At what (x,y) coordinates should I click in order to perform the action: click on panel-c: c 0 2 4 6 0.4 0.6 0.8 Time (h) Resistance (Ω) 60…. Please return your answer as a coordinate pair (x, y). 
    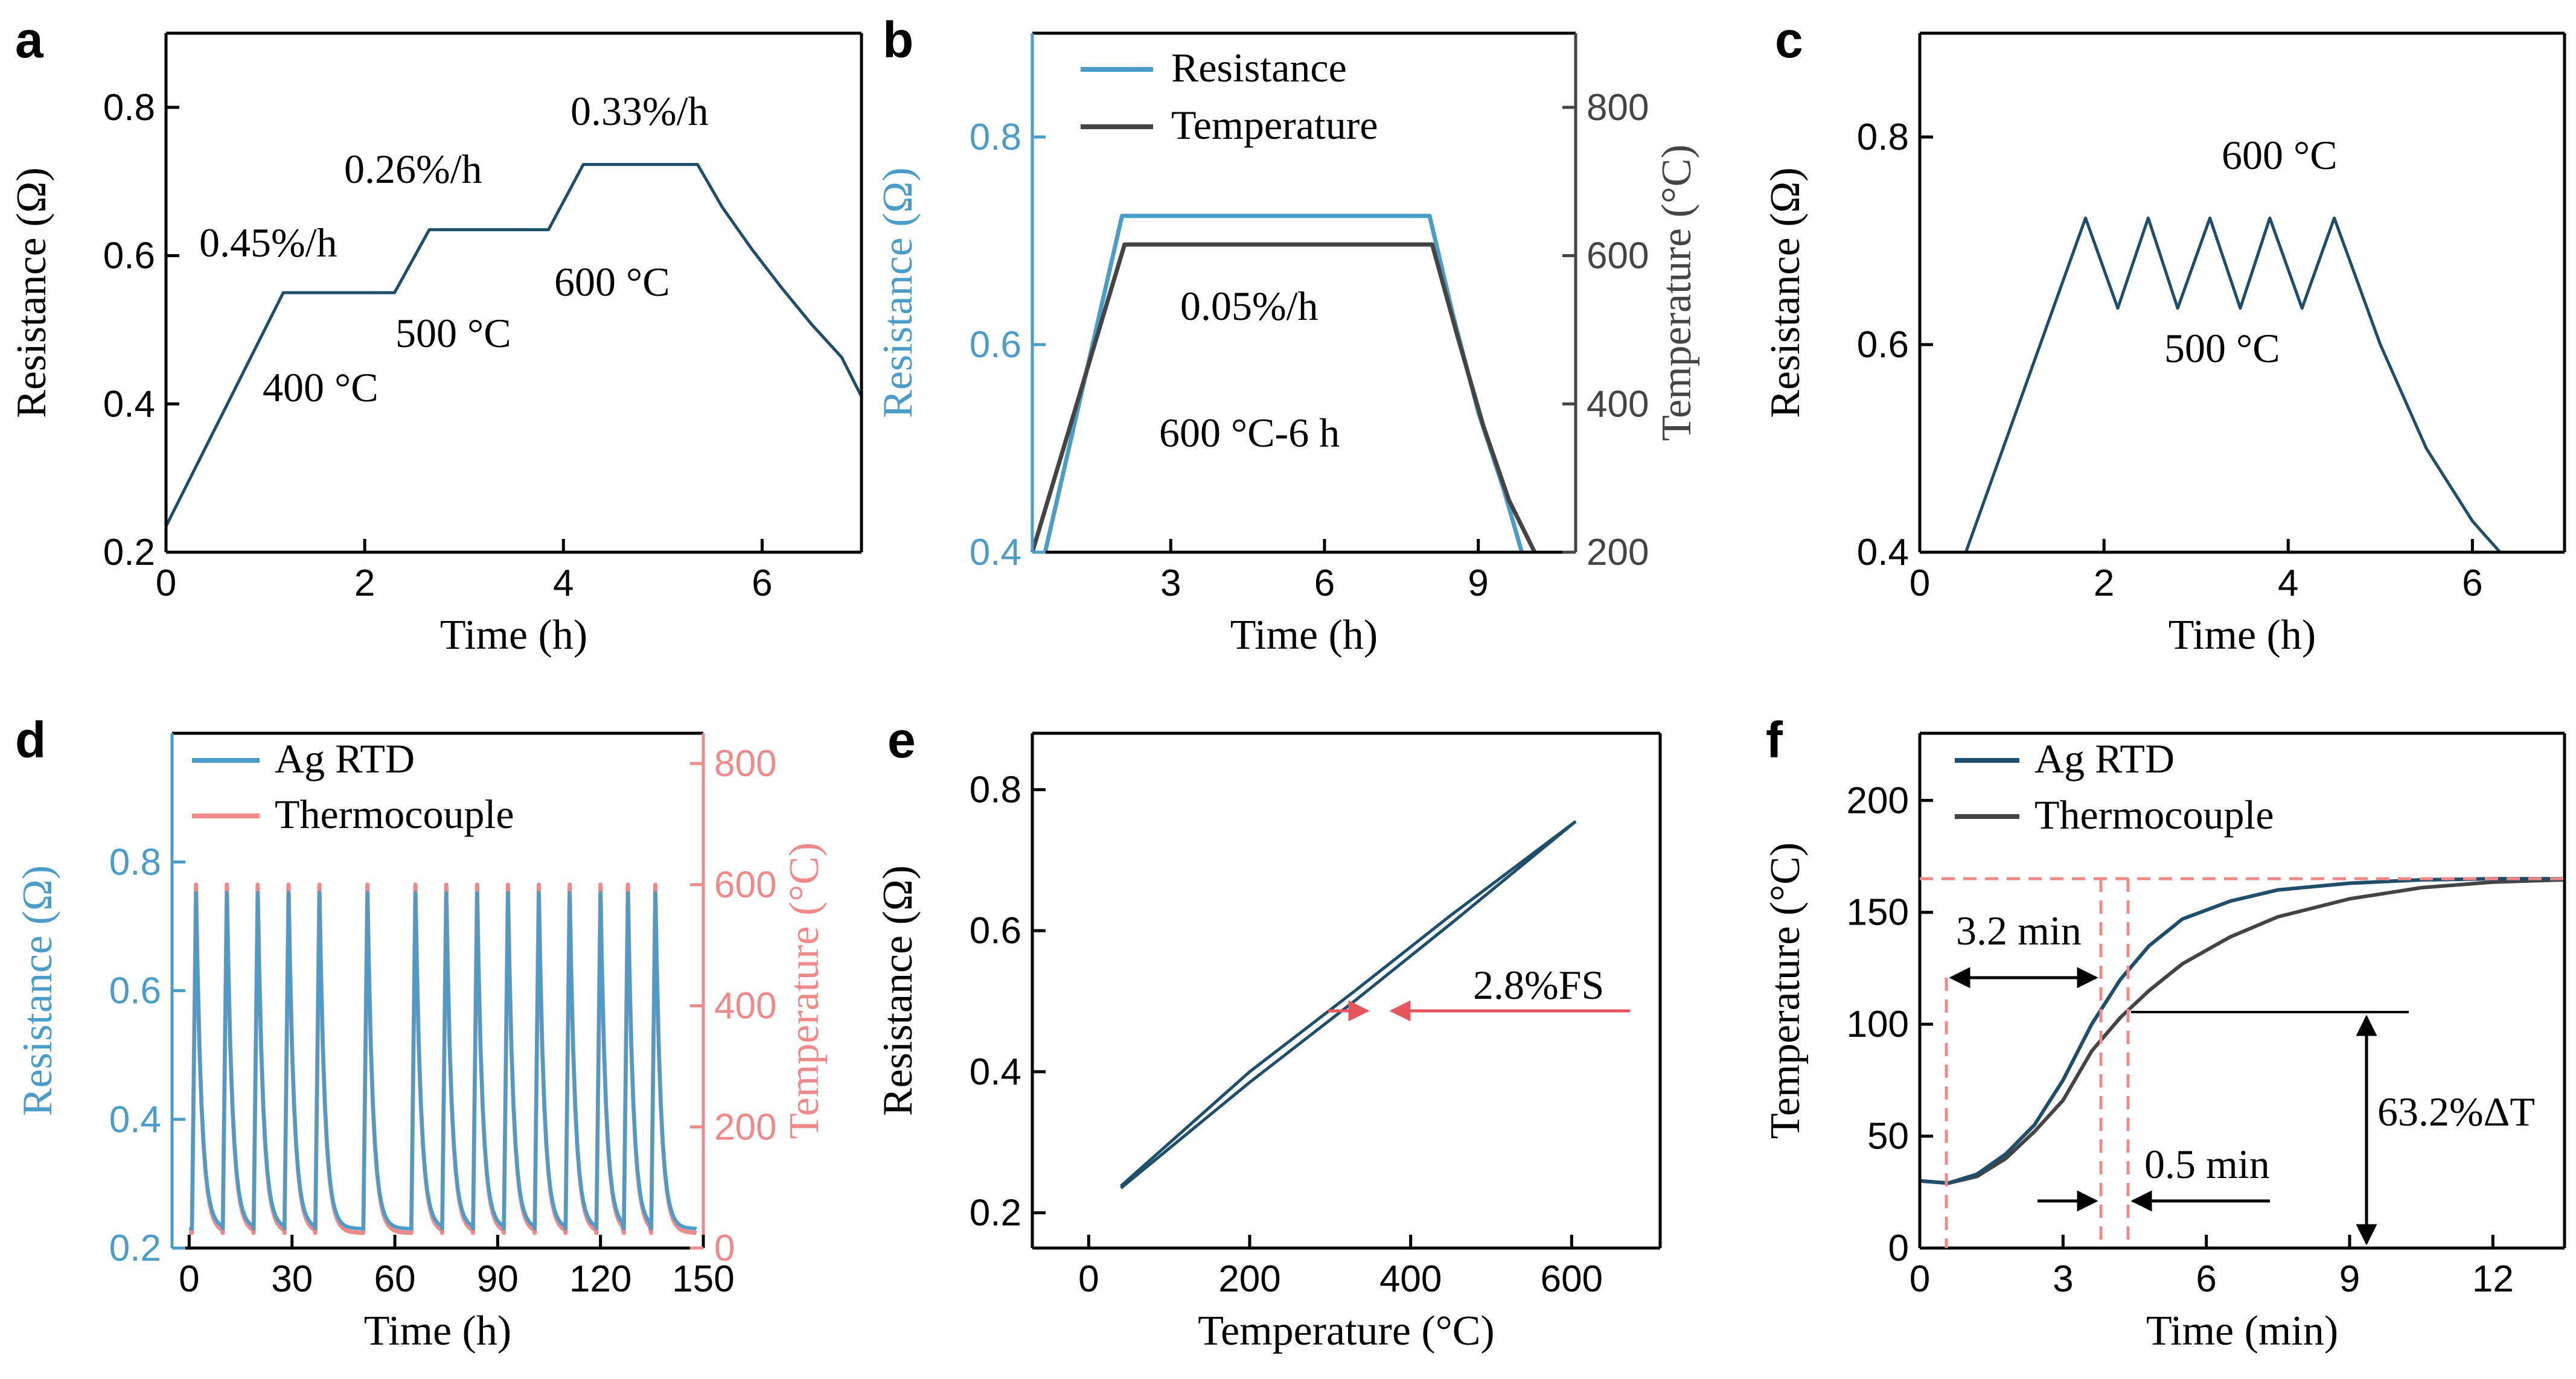
    Looking at the image, I should click on (2164, 334).